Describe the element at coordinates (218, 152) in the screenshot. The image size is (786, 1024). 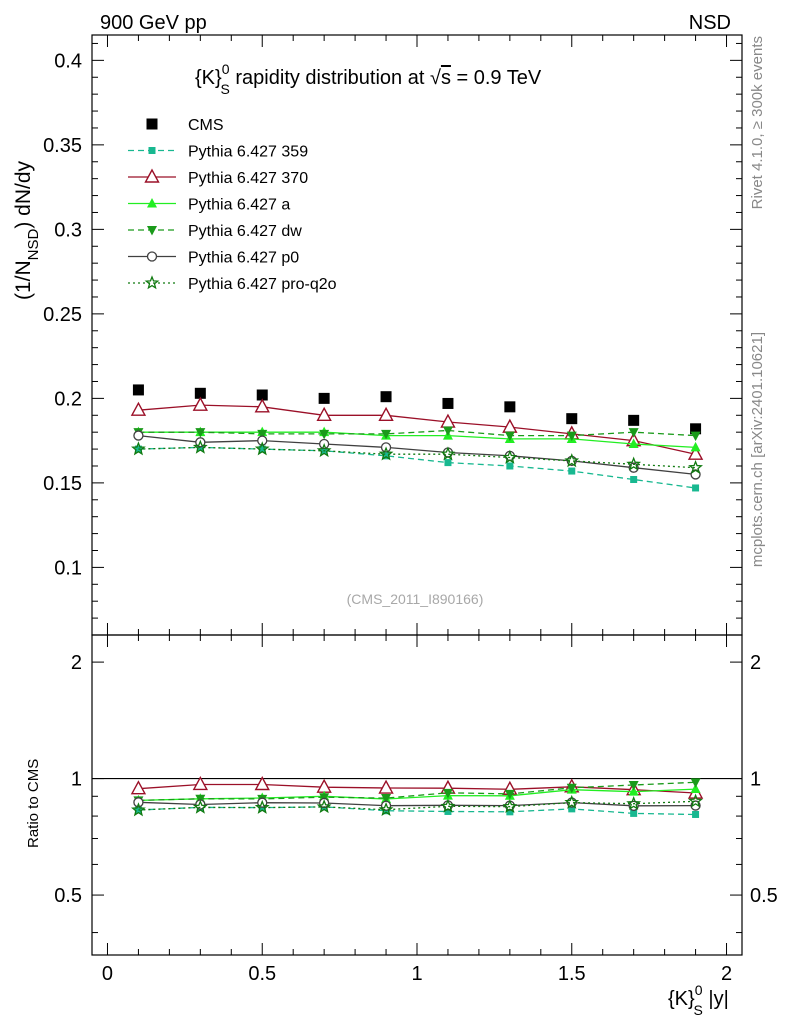
I see `legend-item-p359: Pythia 6.427 359` at that location.